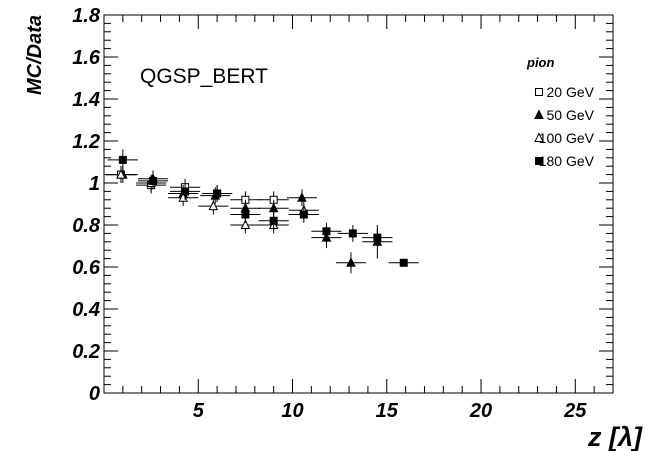  What do you see at coordinates (571, 92) in the screenshot?
I see `legend-entry: 20 GeV` at bounding box center [571, 92].